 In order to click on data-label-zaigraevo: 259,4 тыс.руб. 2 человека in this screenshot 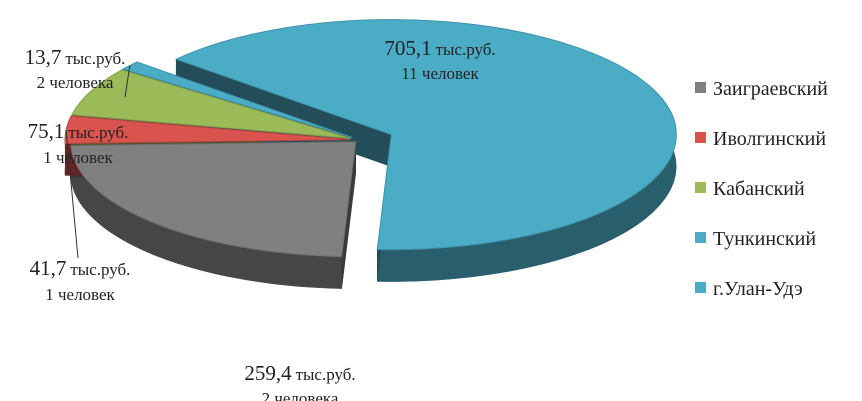, I will do `click(299, 381)`.